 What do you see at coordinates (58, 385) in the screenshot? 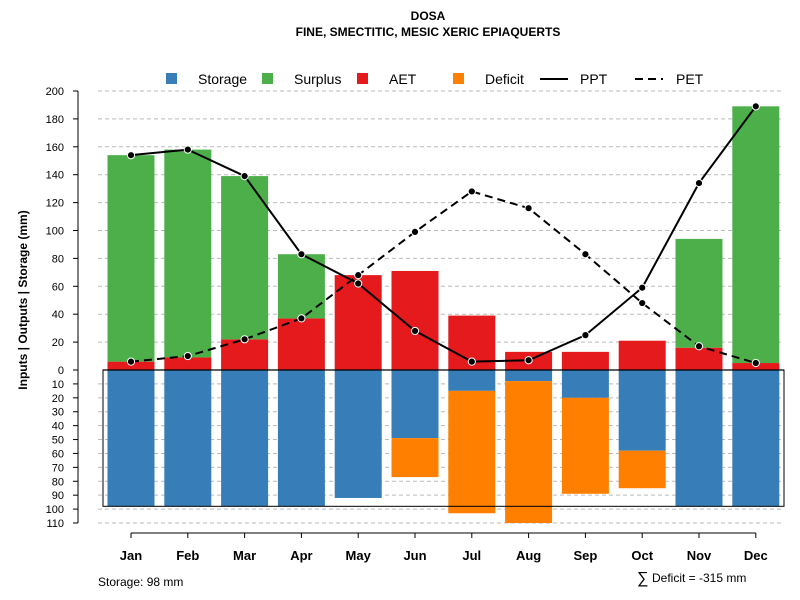
I see `y-tick-label-lower: 10` at bounding box center [58, 385].